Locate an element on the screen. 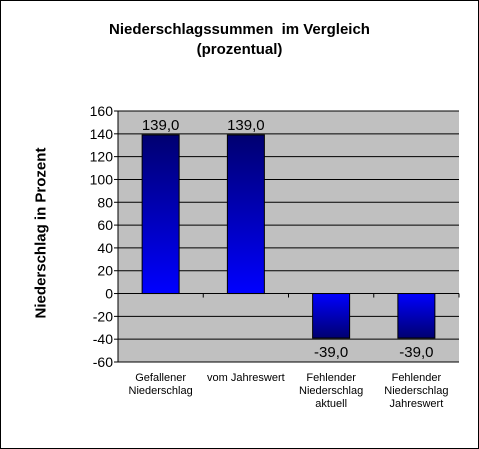 The height and width of the screenshot is (449, 479). chart-title: Niederschlagssummen im Vergleich is located at coordinates (239, 29).